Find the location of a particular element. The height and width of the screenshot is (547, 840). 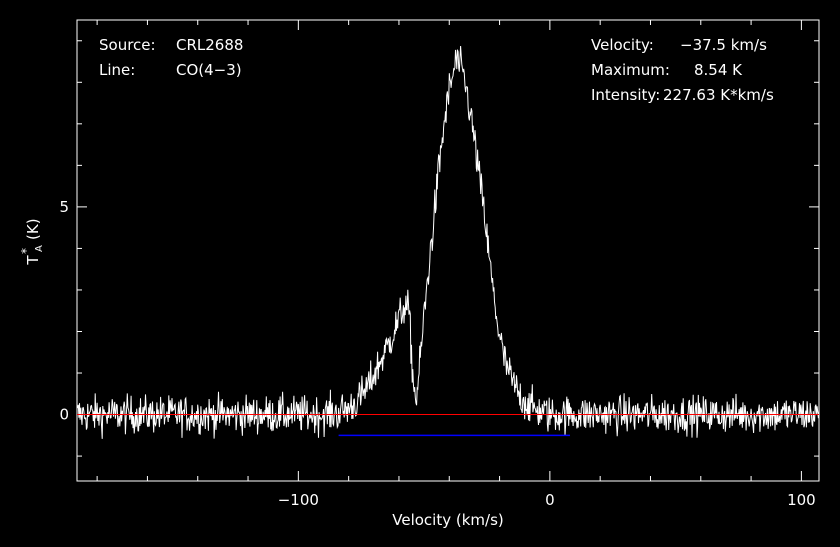

intensity-value: 227.63 K*km/s is located at coordinates (718, 95).